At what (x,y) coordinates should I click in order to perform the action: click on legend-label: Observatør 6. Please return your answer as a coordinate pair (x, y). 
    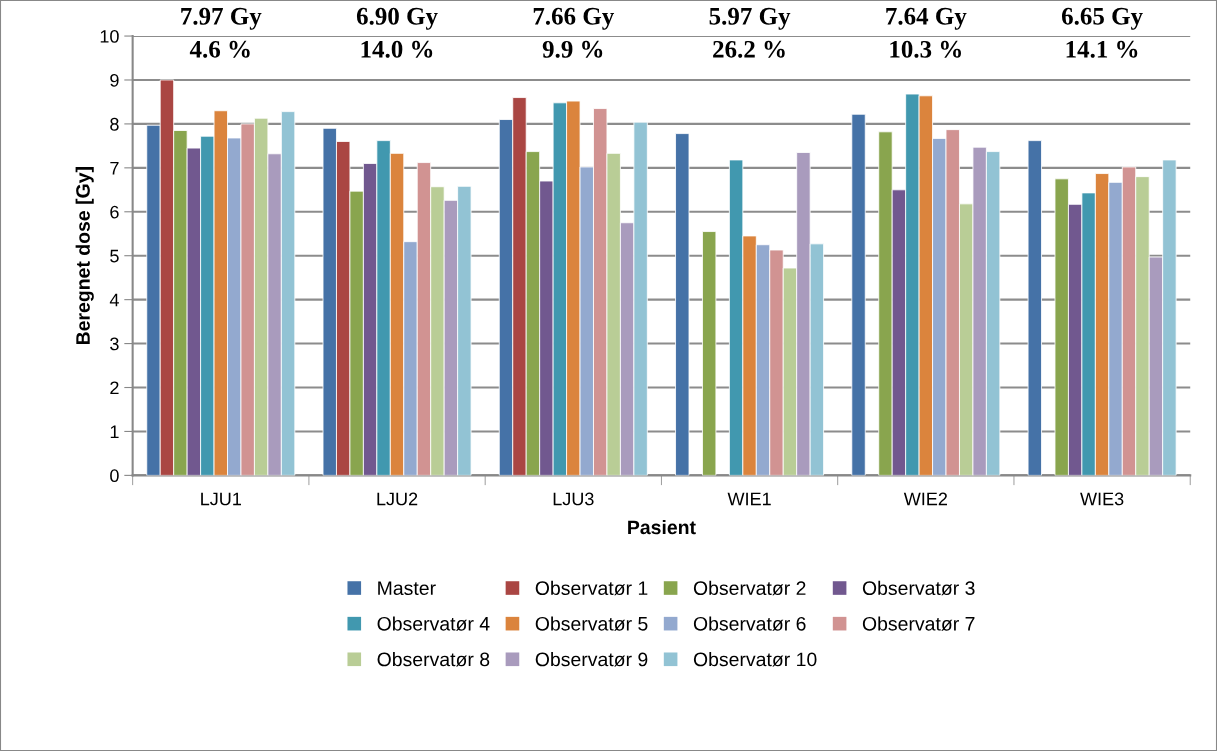
    Looking at the image, I should click on (749, 623).